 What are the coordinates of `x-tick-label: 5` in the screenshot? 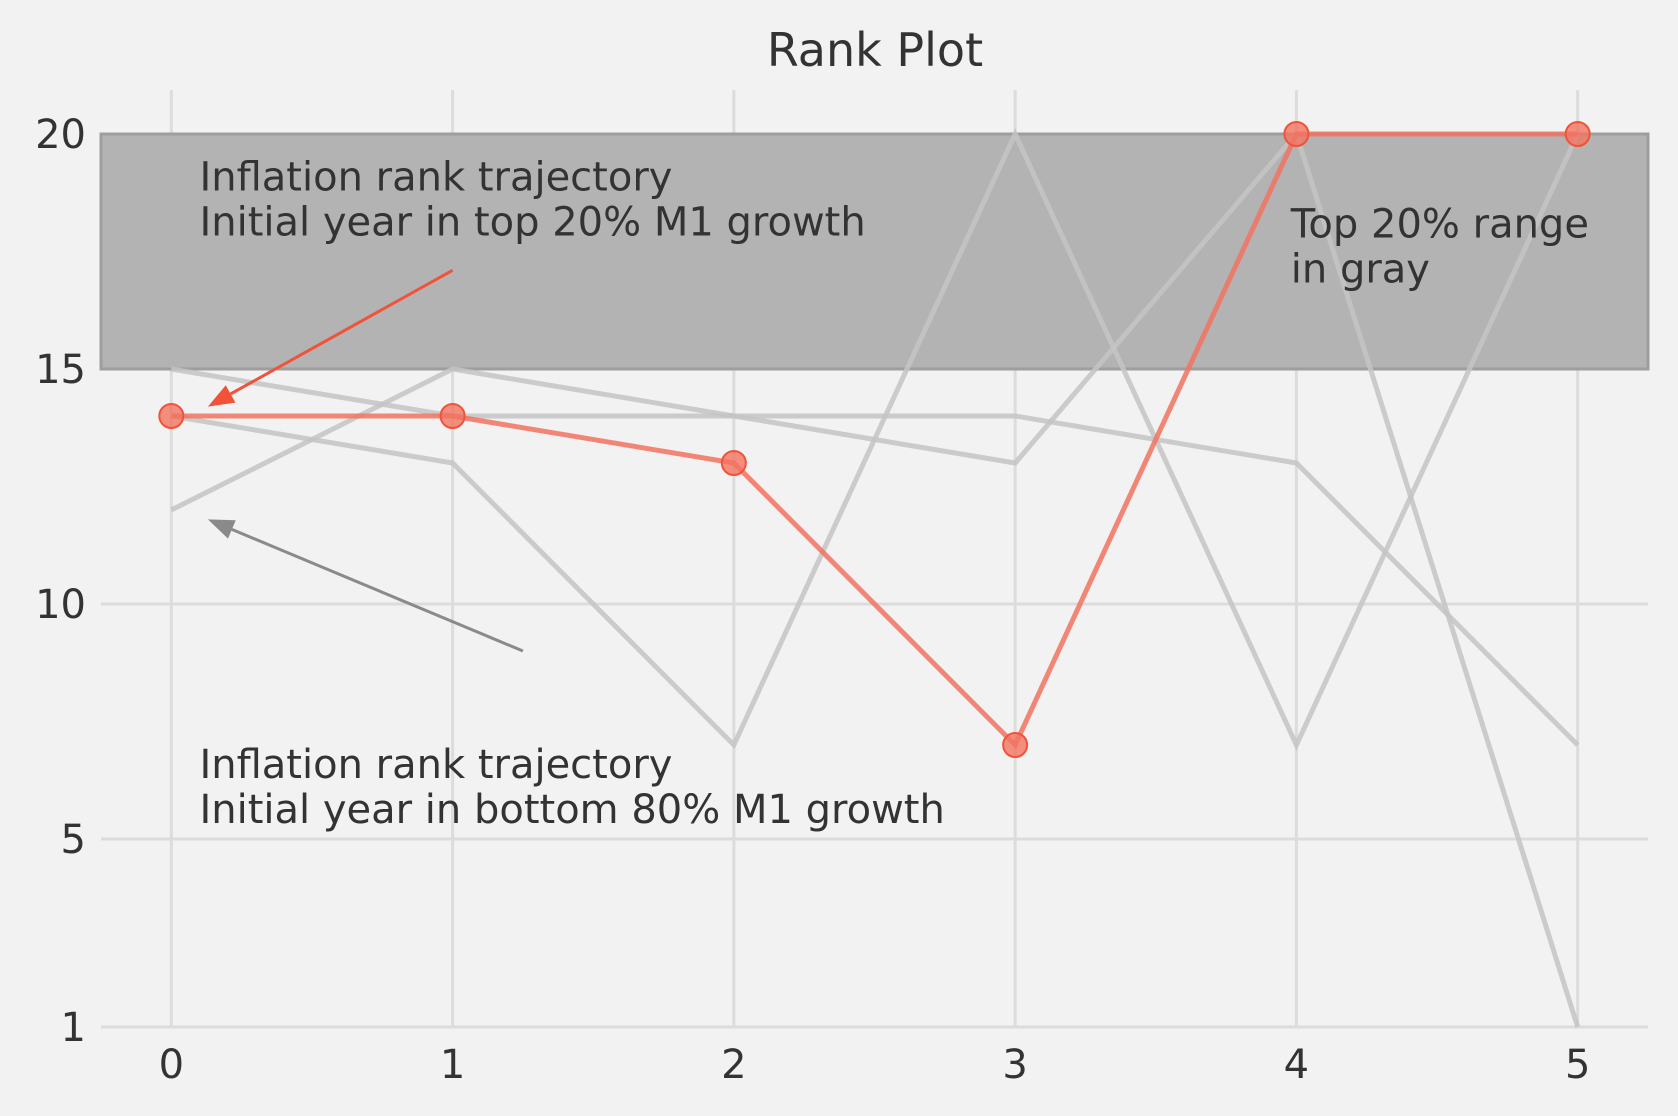 It's located at (1577, 1065).